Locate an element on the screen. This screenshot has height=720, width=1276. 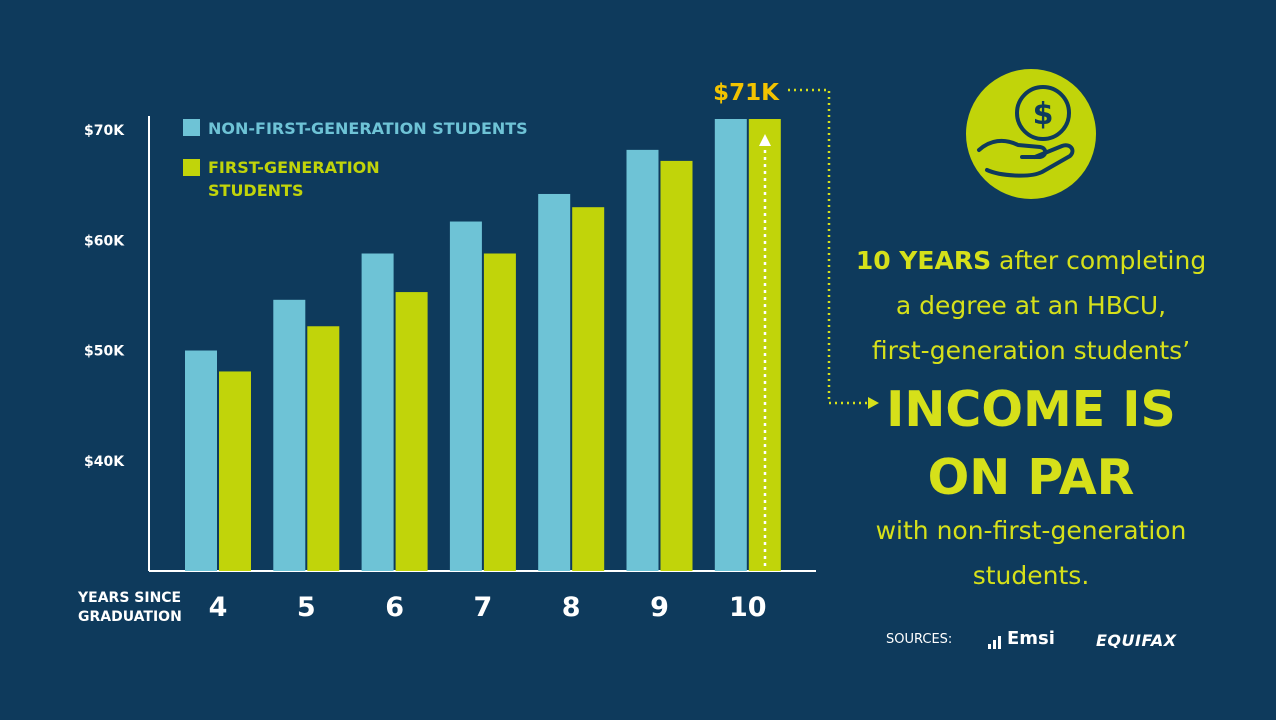
emsi-bars-icon is located at coordinates (995, 638).